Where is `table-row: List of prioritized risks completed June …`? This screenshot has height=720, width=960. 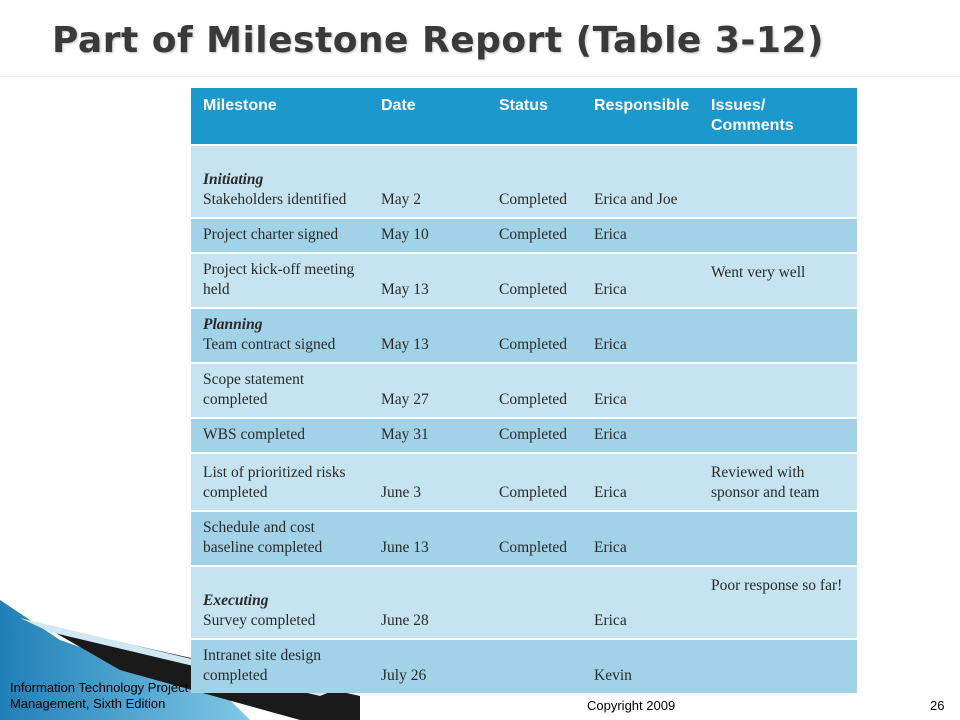 table-row: List of prioritized risks completed June … is located at coordinates (524, 481).